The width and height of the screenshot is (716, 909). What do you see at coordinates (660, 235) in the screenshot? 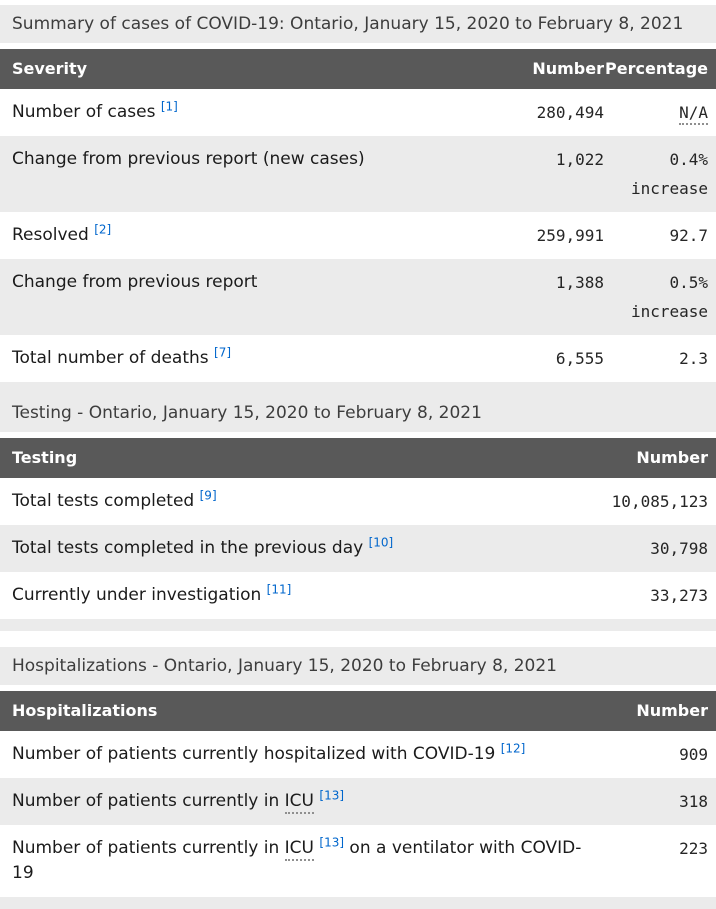
I see `row-percentage-cell: 92.7` at bounding box center [660, 235].